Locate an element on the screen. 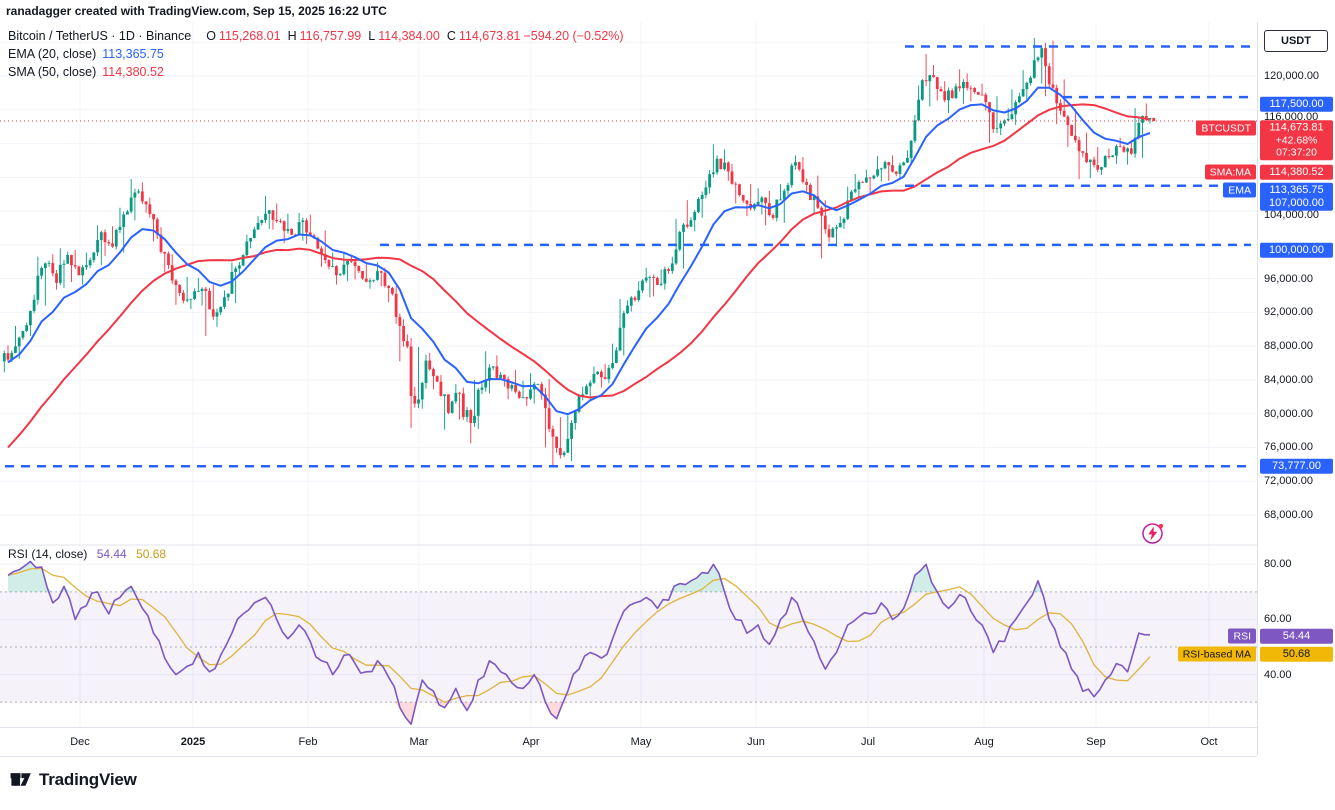  time-axis-label: Mar is located at coordinates (419, 742).